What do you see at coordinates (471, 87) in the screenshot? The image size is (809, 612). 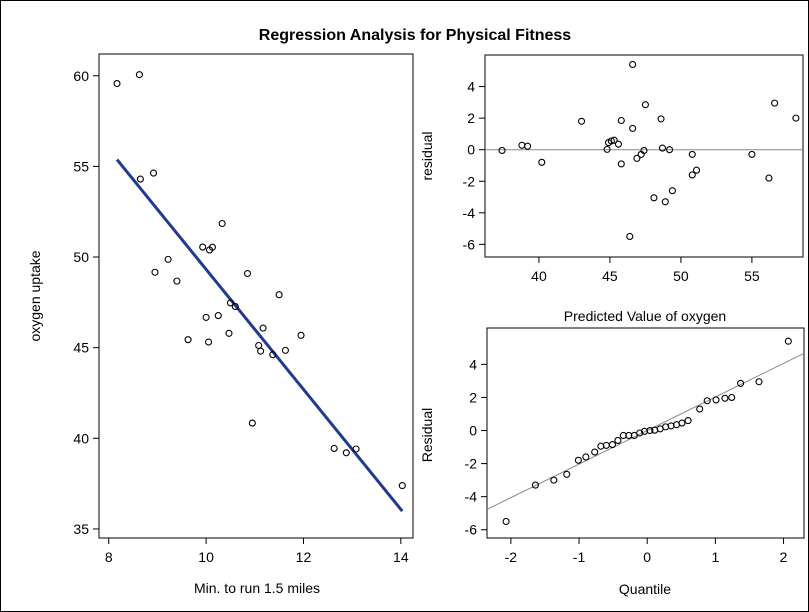 I see `res-ytick-label: 4` at bounding box center [471, 87].